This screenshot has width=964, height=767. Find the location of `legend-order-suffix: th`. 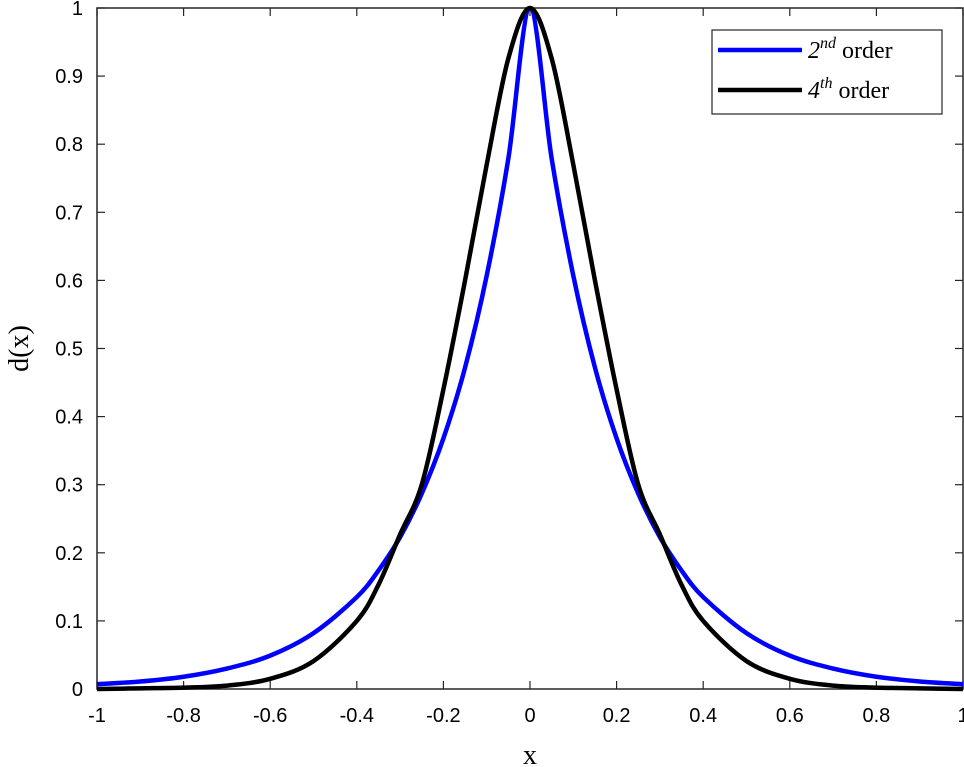

legend-order-suffix: th is located at coordinates (826, 83).